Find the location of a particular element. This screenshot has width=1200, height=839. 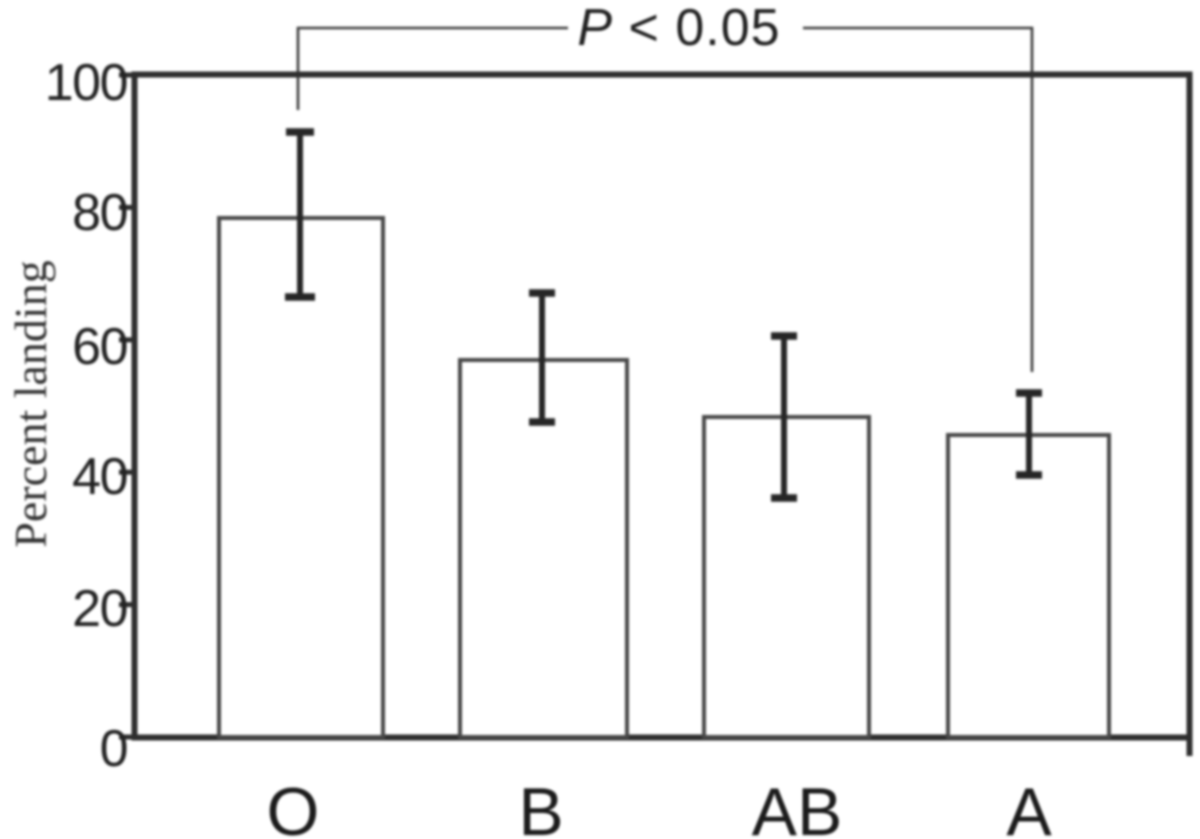

svg-text: AB is located at coordinates (797, 806).